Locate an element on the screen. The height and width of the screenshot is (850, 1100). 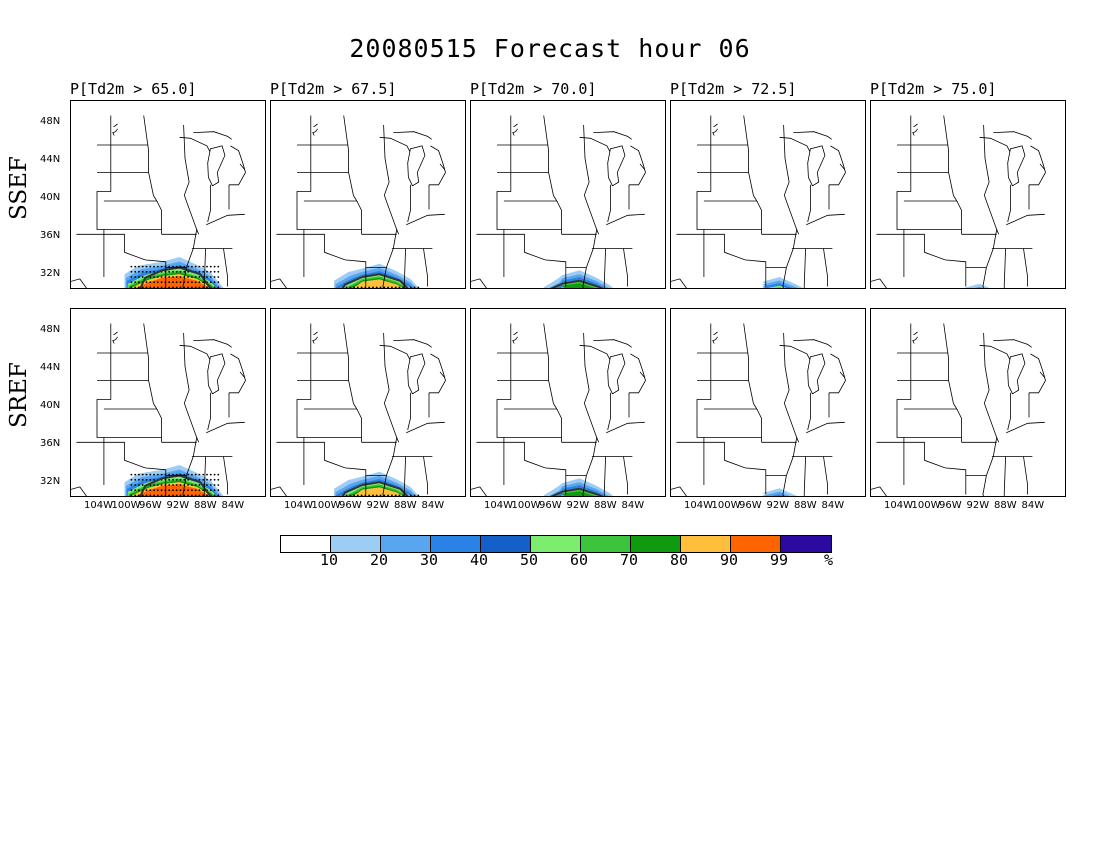
row-label-0: SSEF is located at coordinates (19, 188).